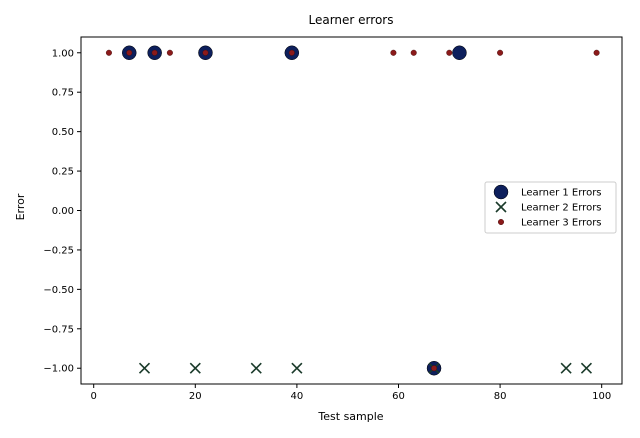 The image size is (640, 438). What do you see at coordinates (63, 132) in the screenshot?
I see `y-tick-label: 0.50` at bounding box center [63, 132].